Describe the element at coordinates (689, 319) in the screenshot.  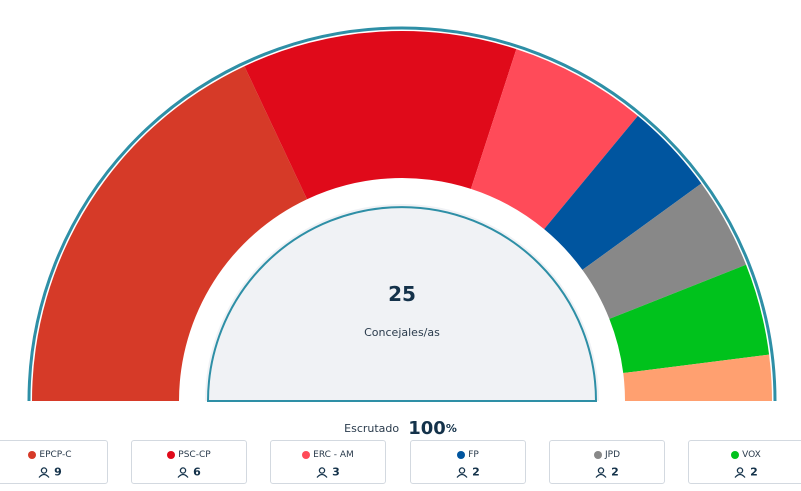
I see `party-slice-vox` at that location.